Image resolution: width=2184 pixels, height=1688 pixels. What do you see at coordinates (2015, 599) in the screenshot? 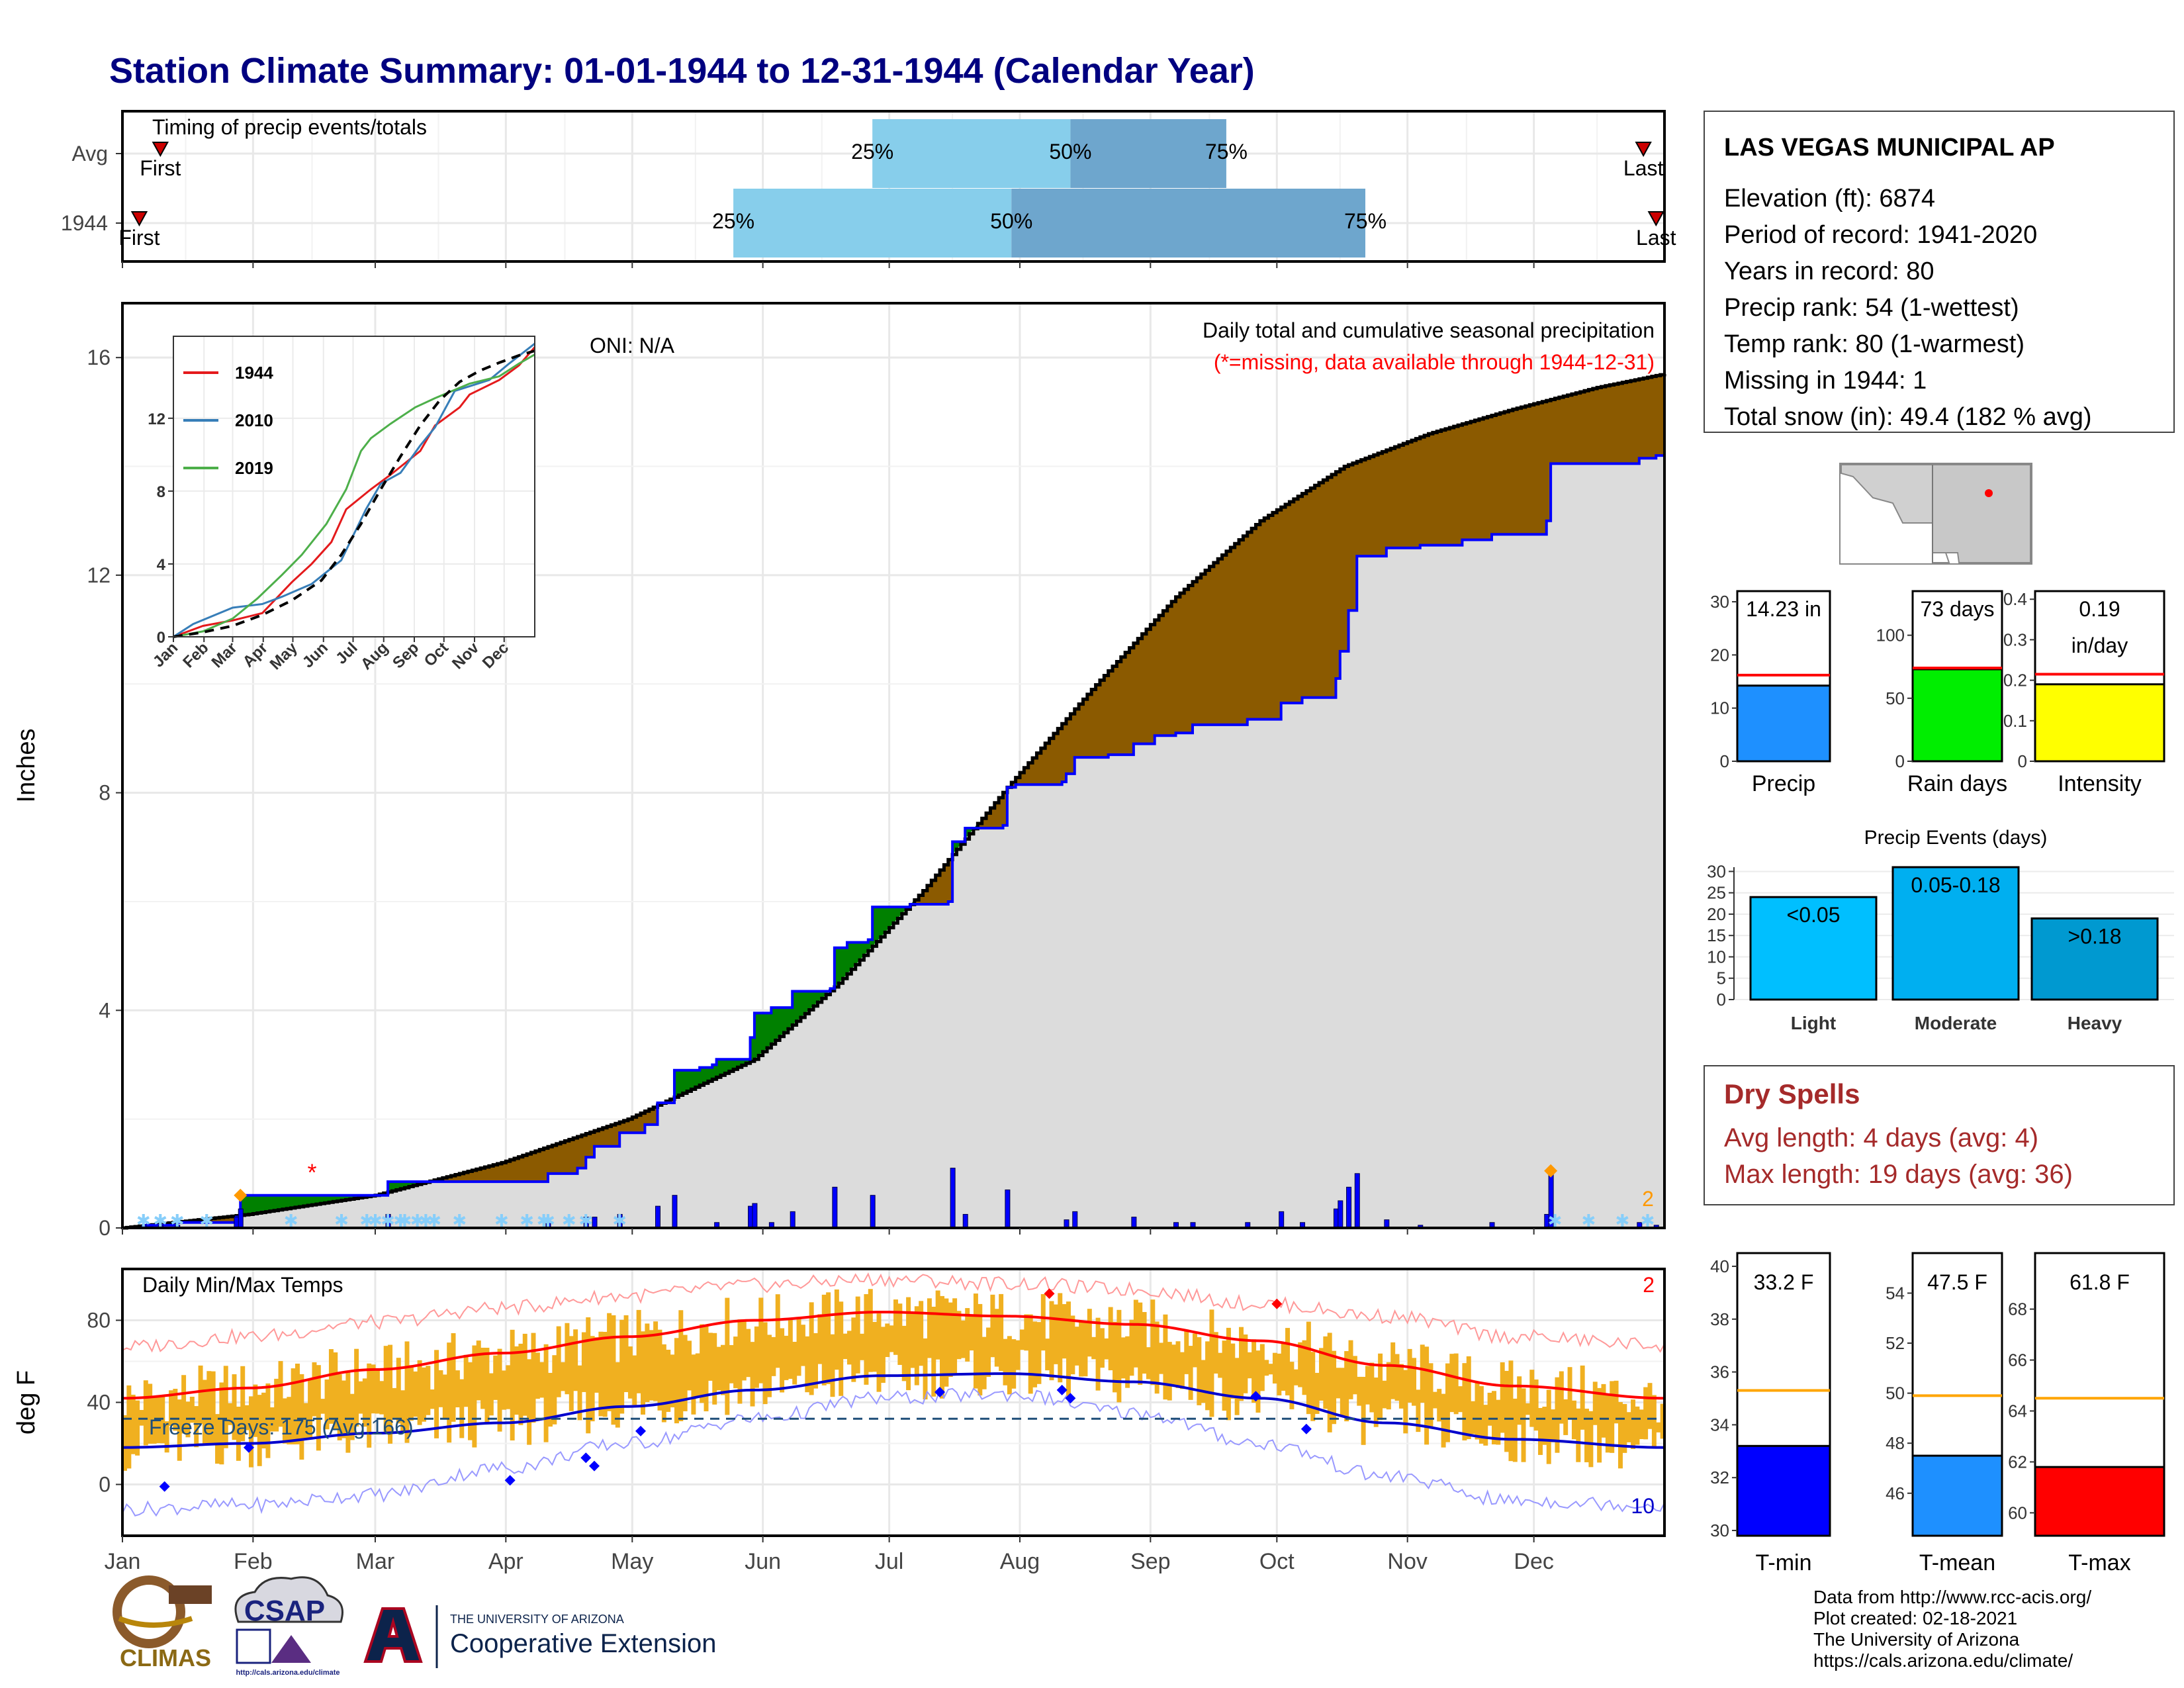
I see `mini-tick-label: 0.4` at bounding box center [2015, 599].